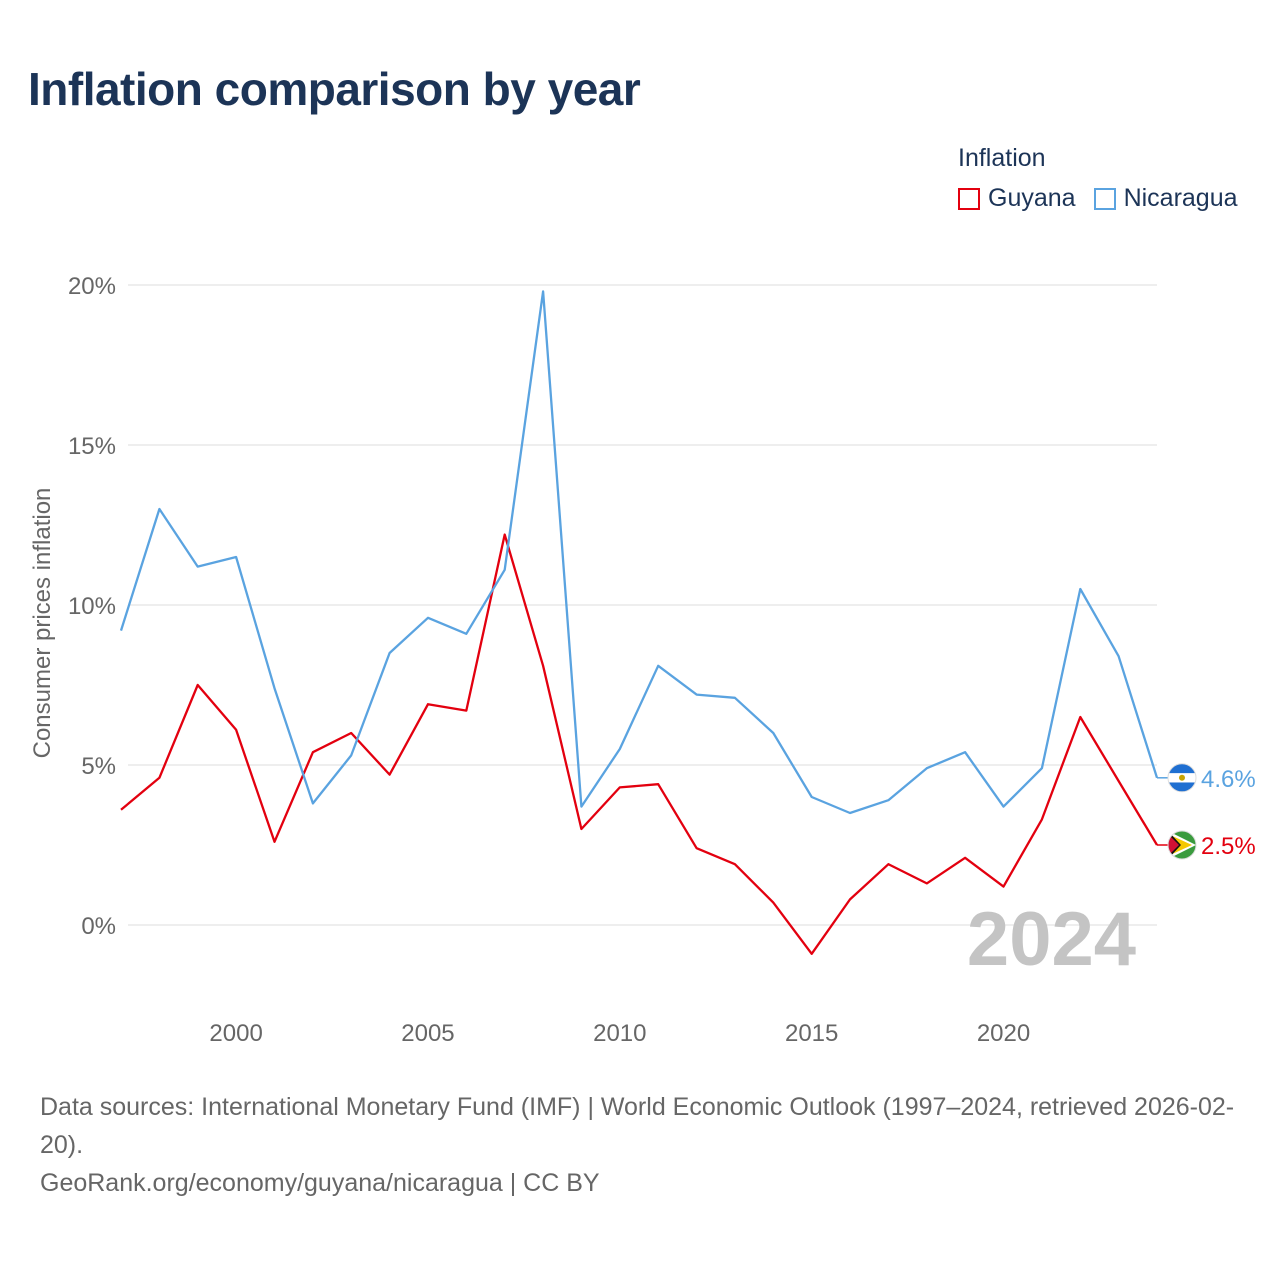 The height and width of the screenshot is (1280, 1280). What do you see at coordinates (1228, 846) in the screenshot?
I see `end-label-guyana: 2.5%` at bounding box center [1228, 846].